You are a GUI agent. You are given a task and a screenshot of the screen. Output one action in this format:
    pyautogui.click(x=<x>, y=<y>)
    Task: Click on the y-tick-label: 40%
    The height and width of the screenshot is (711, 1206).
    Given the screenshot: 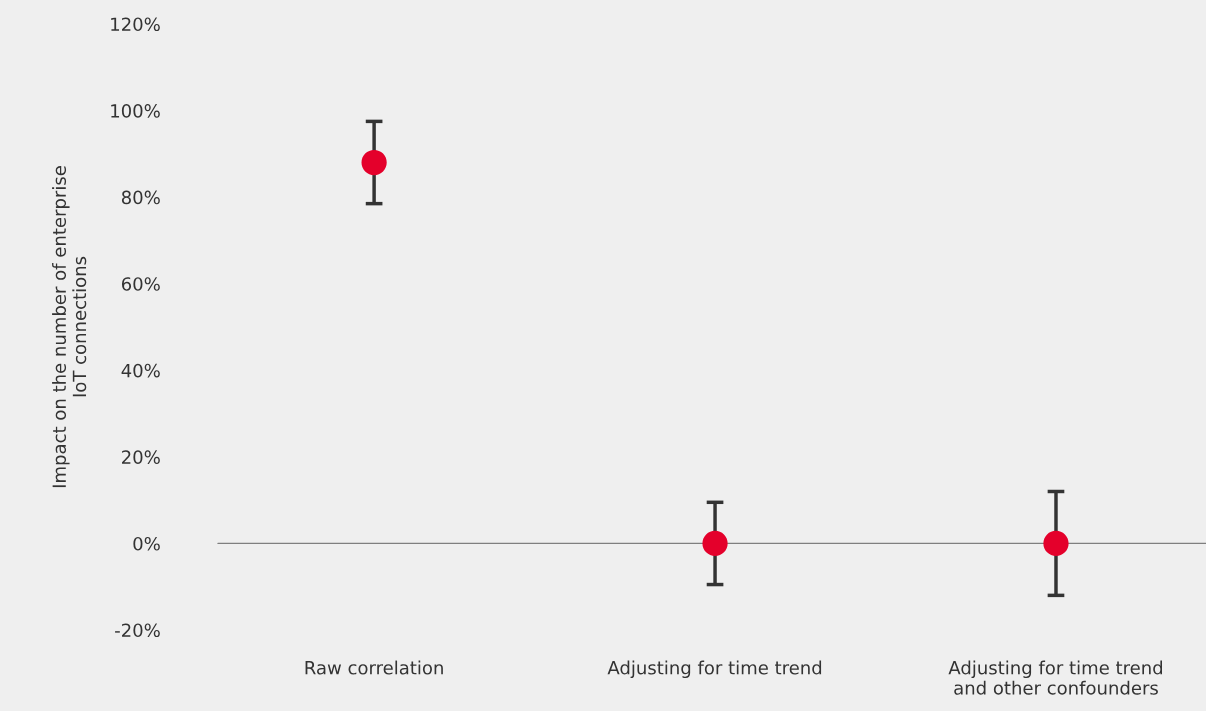 What is the action you would take?
    pyautogui.click(x=140, y=370)
    